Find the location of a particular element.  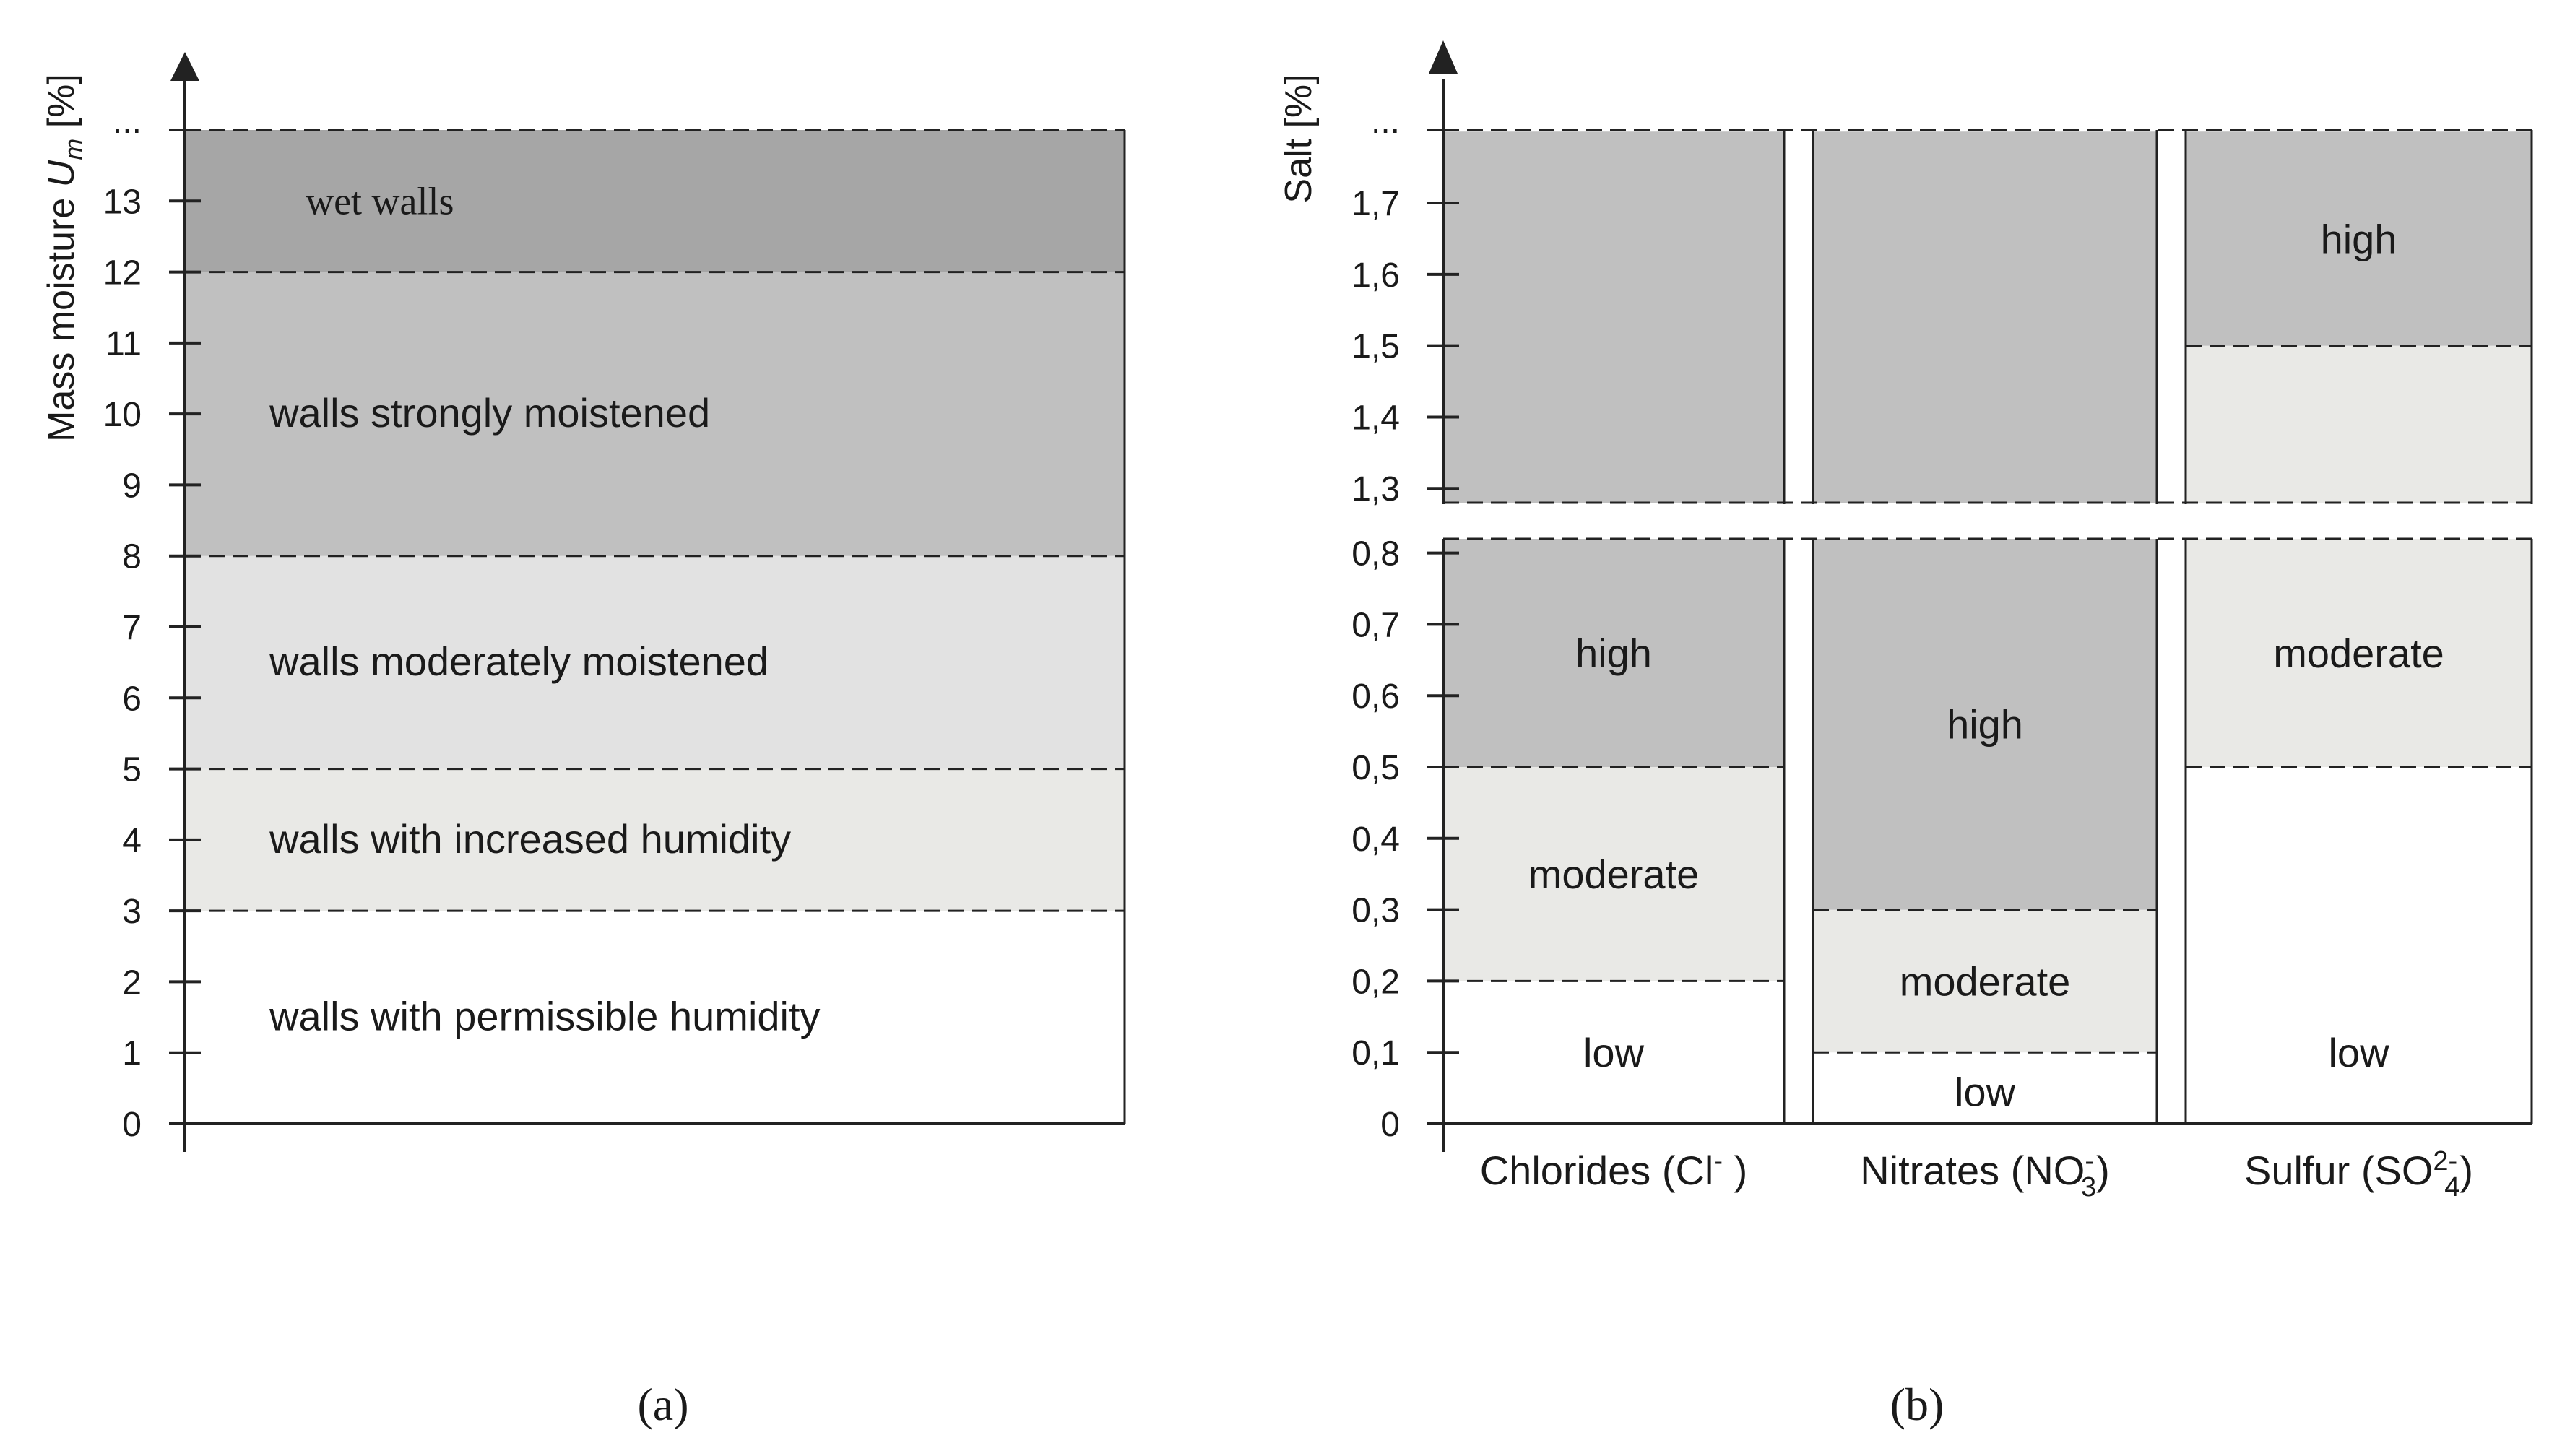

panel-a-tick-label-7: 7 is located at coordinates (132, 628).